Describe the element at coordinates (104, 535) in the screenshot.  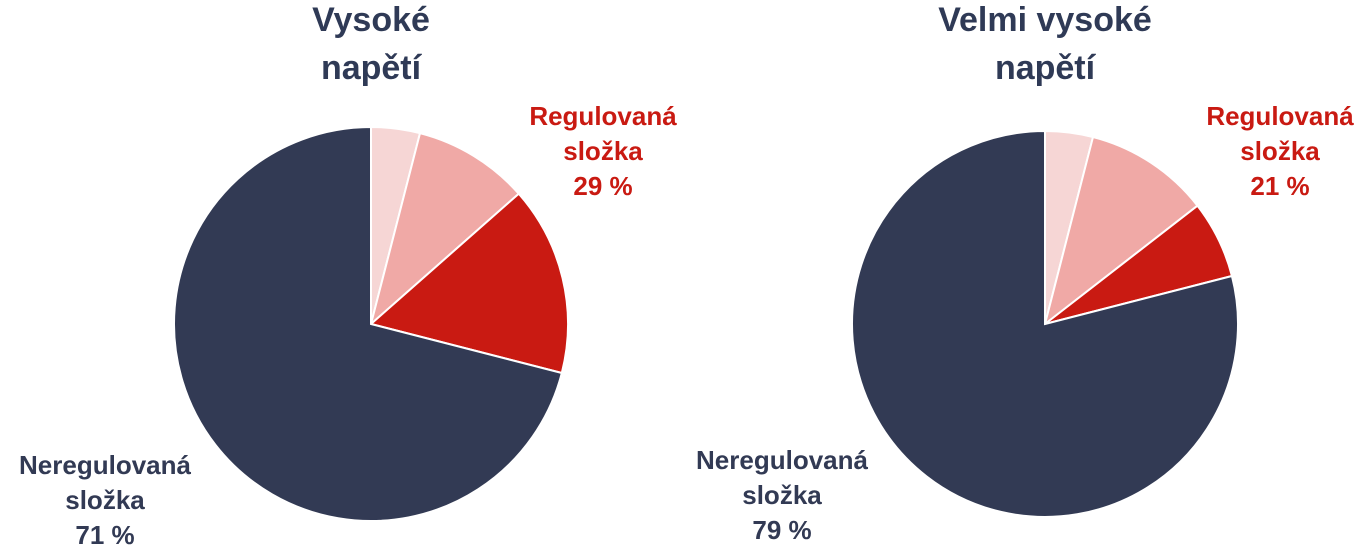
I see `group-value-label: 71 %` at that location.